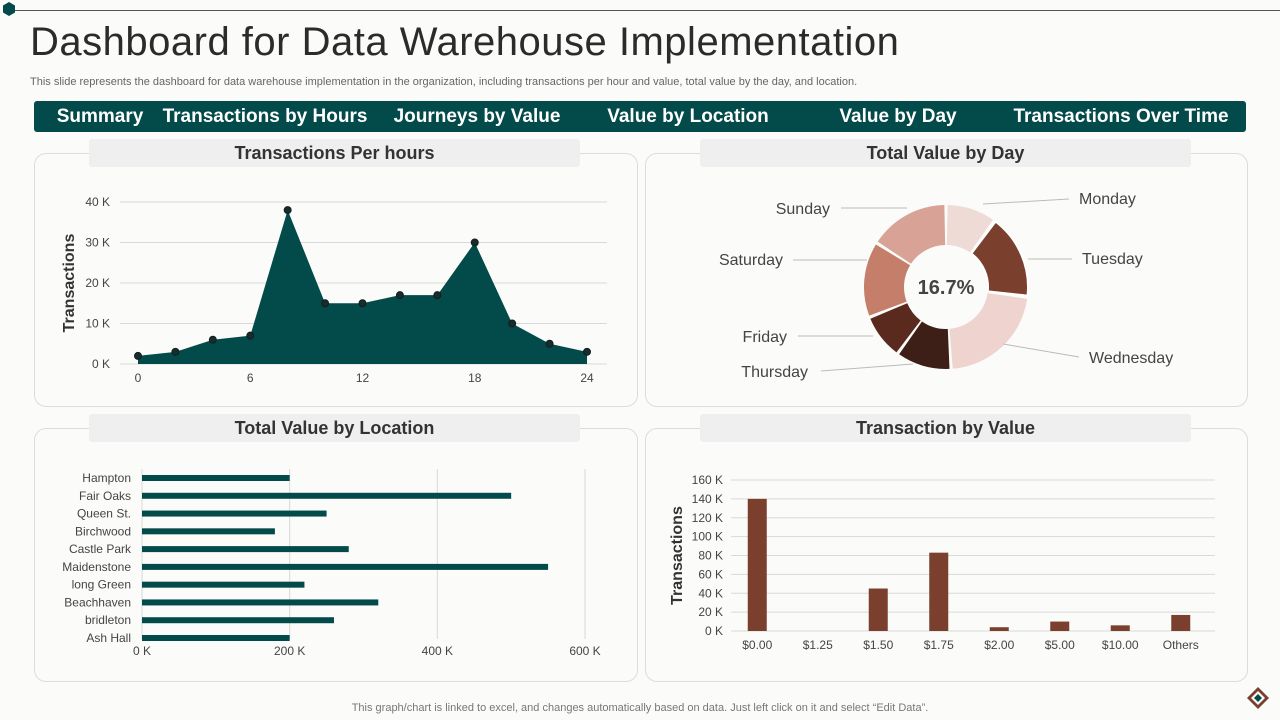 The width and height of the screenshot is (1280, 720). What do you see at coordinates (1181, 645) in the screenshot?
I see `x-tick-label: Others` at bounding box center [1181, 645].